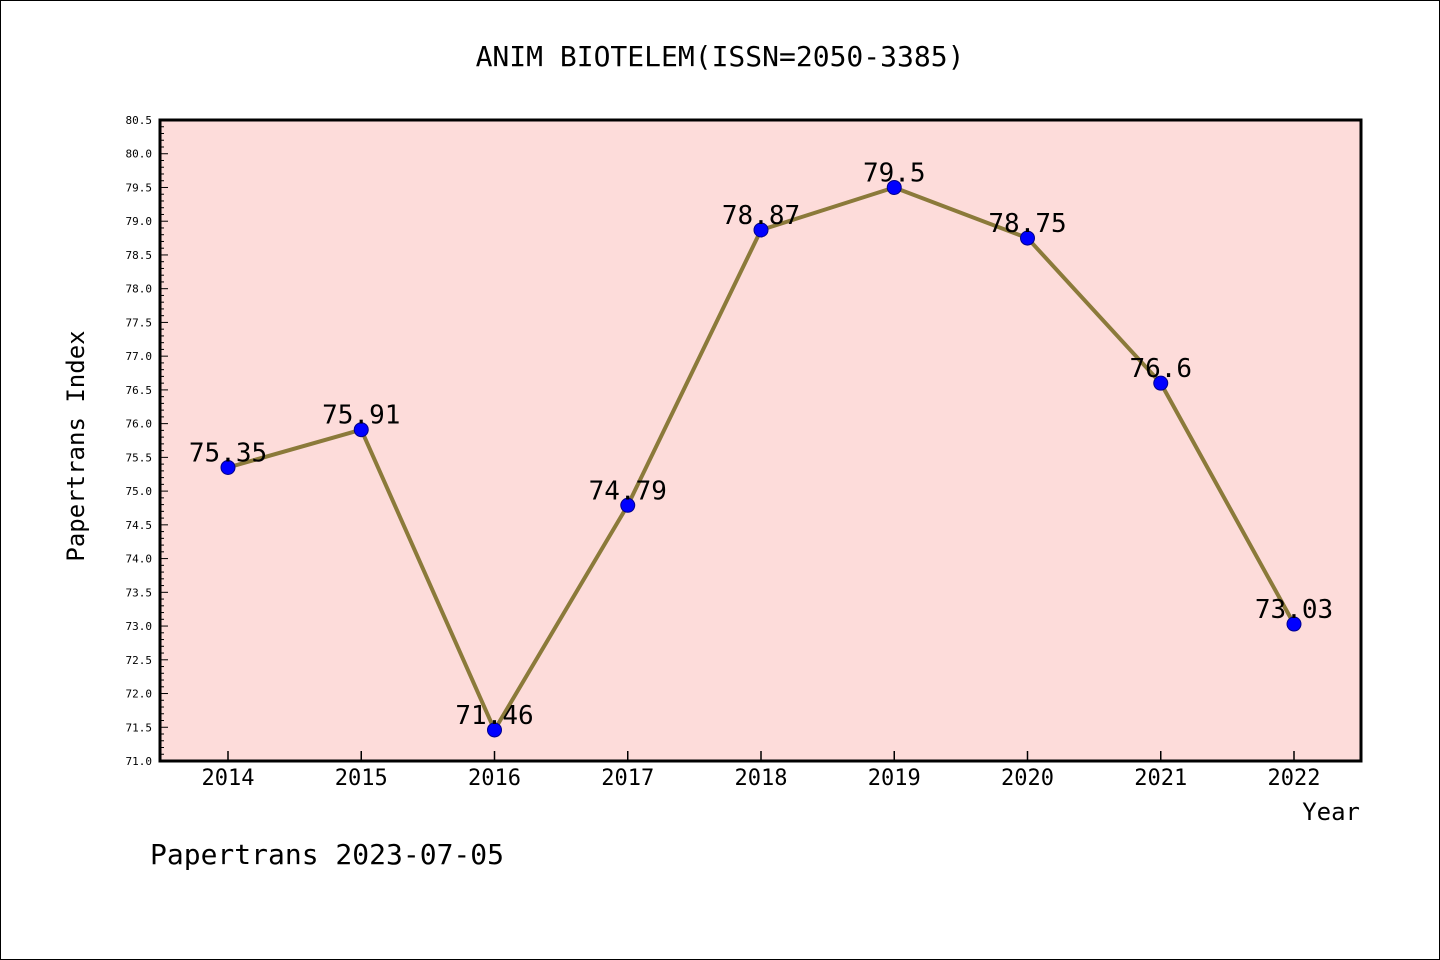 The height and width of the screenshot is (960, 1440). Describe the element at coordinates (139, 626) in the screenshot. I see `y-tick-label: 73.0` at that location.